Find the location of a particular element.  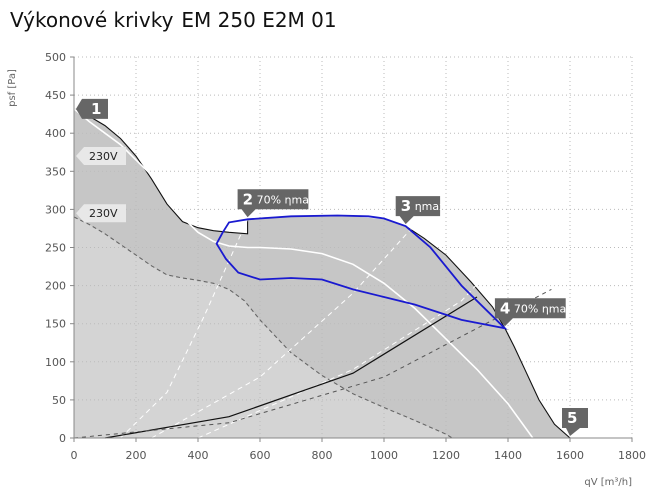

y-axis-label: psf [Pa] is located at coordinates (12, 88).